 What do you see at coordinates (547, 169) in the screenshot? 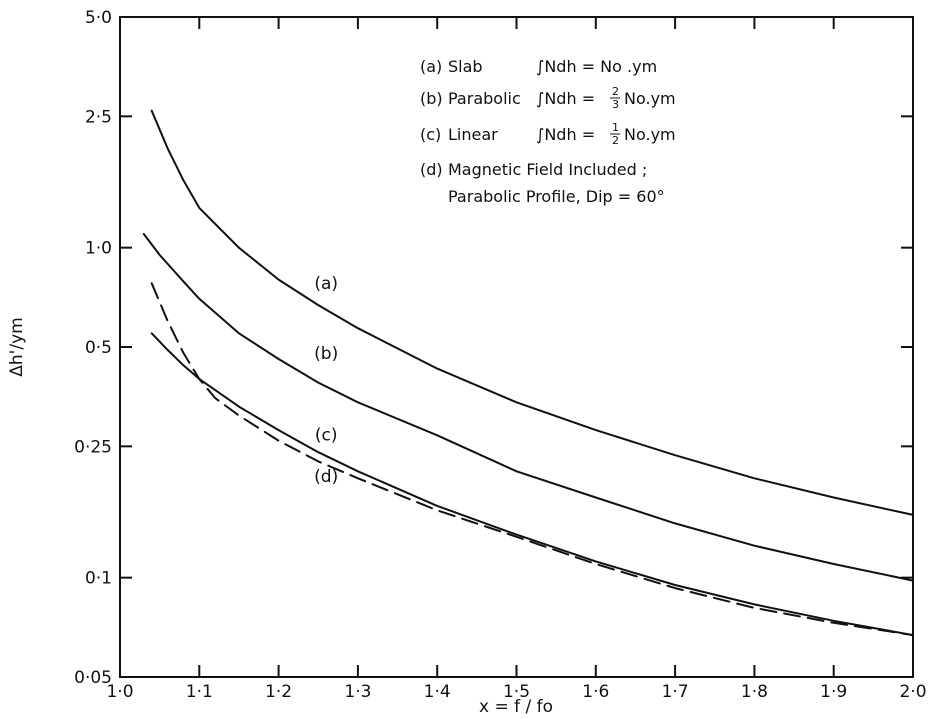
I see `legend-entry-d-name: Magnetic Field Included ;` at bounding box center [547, 169].